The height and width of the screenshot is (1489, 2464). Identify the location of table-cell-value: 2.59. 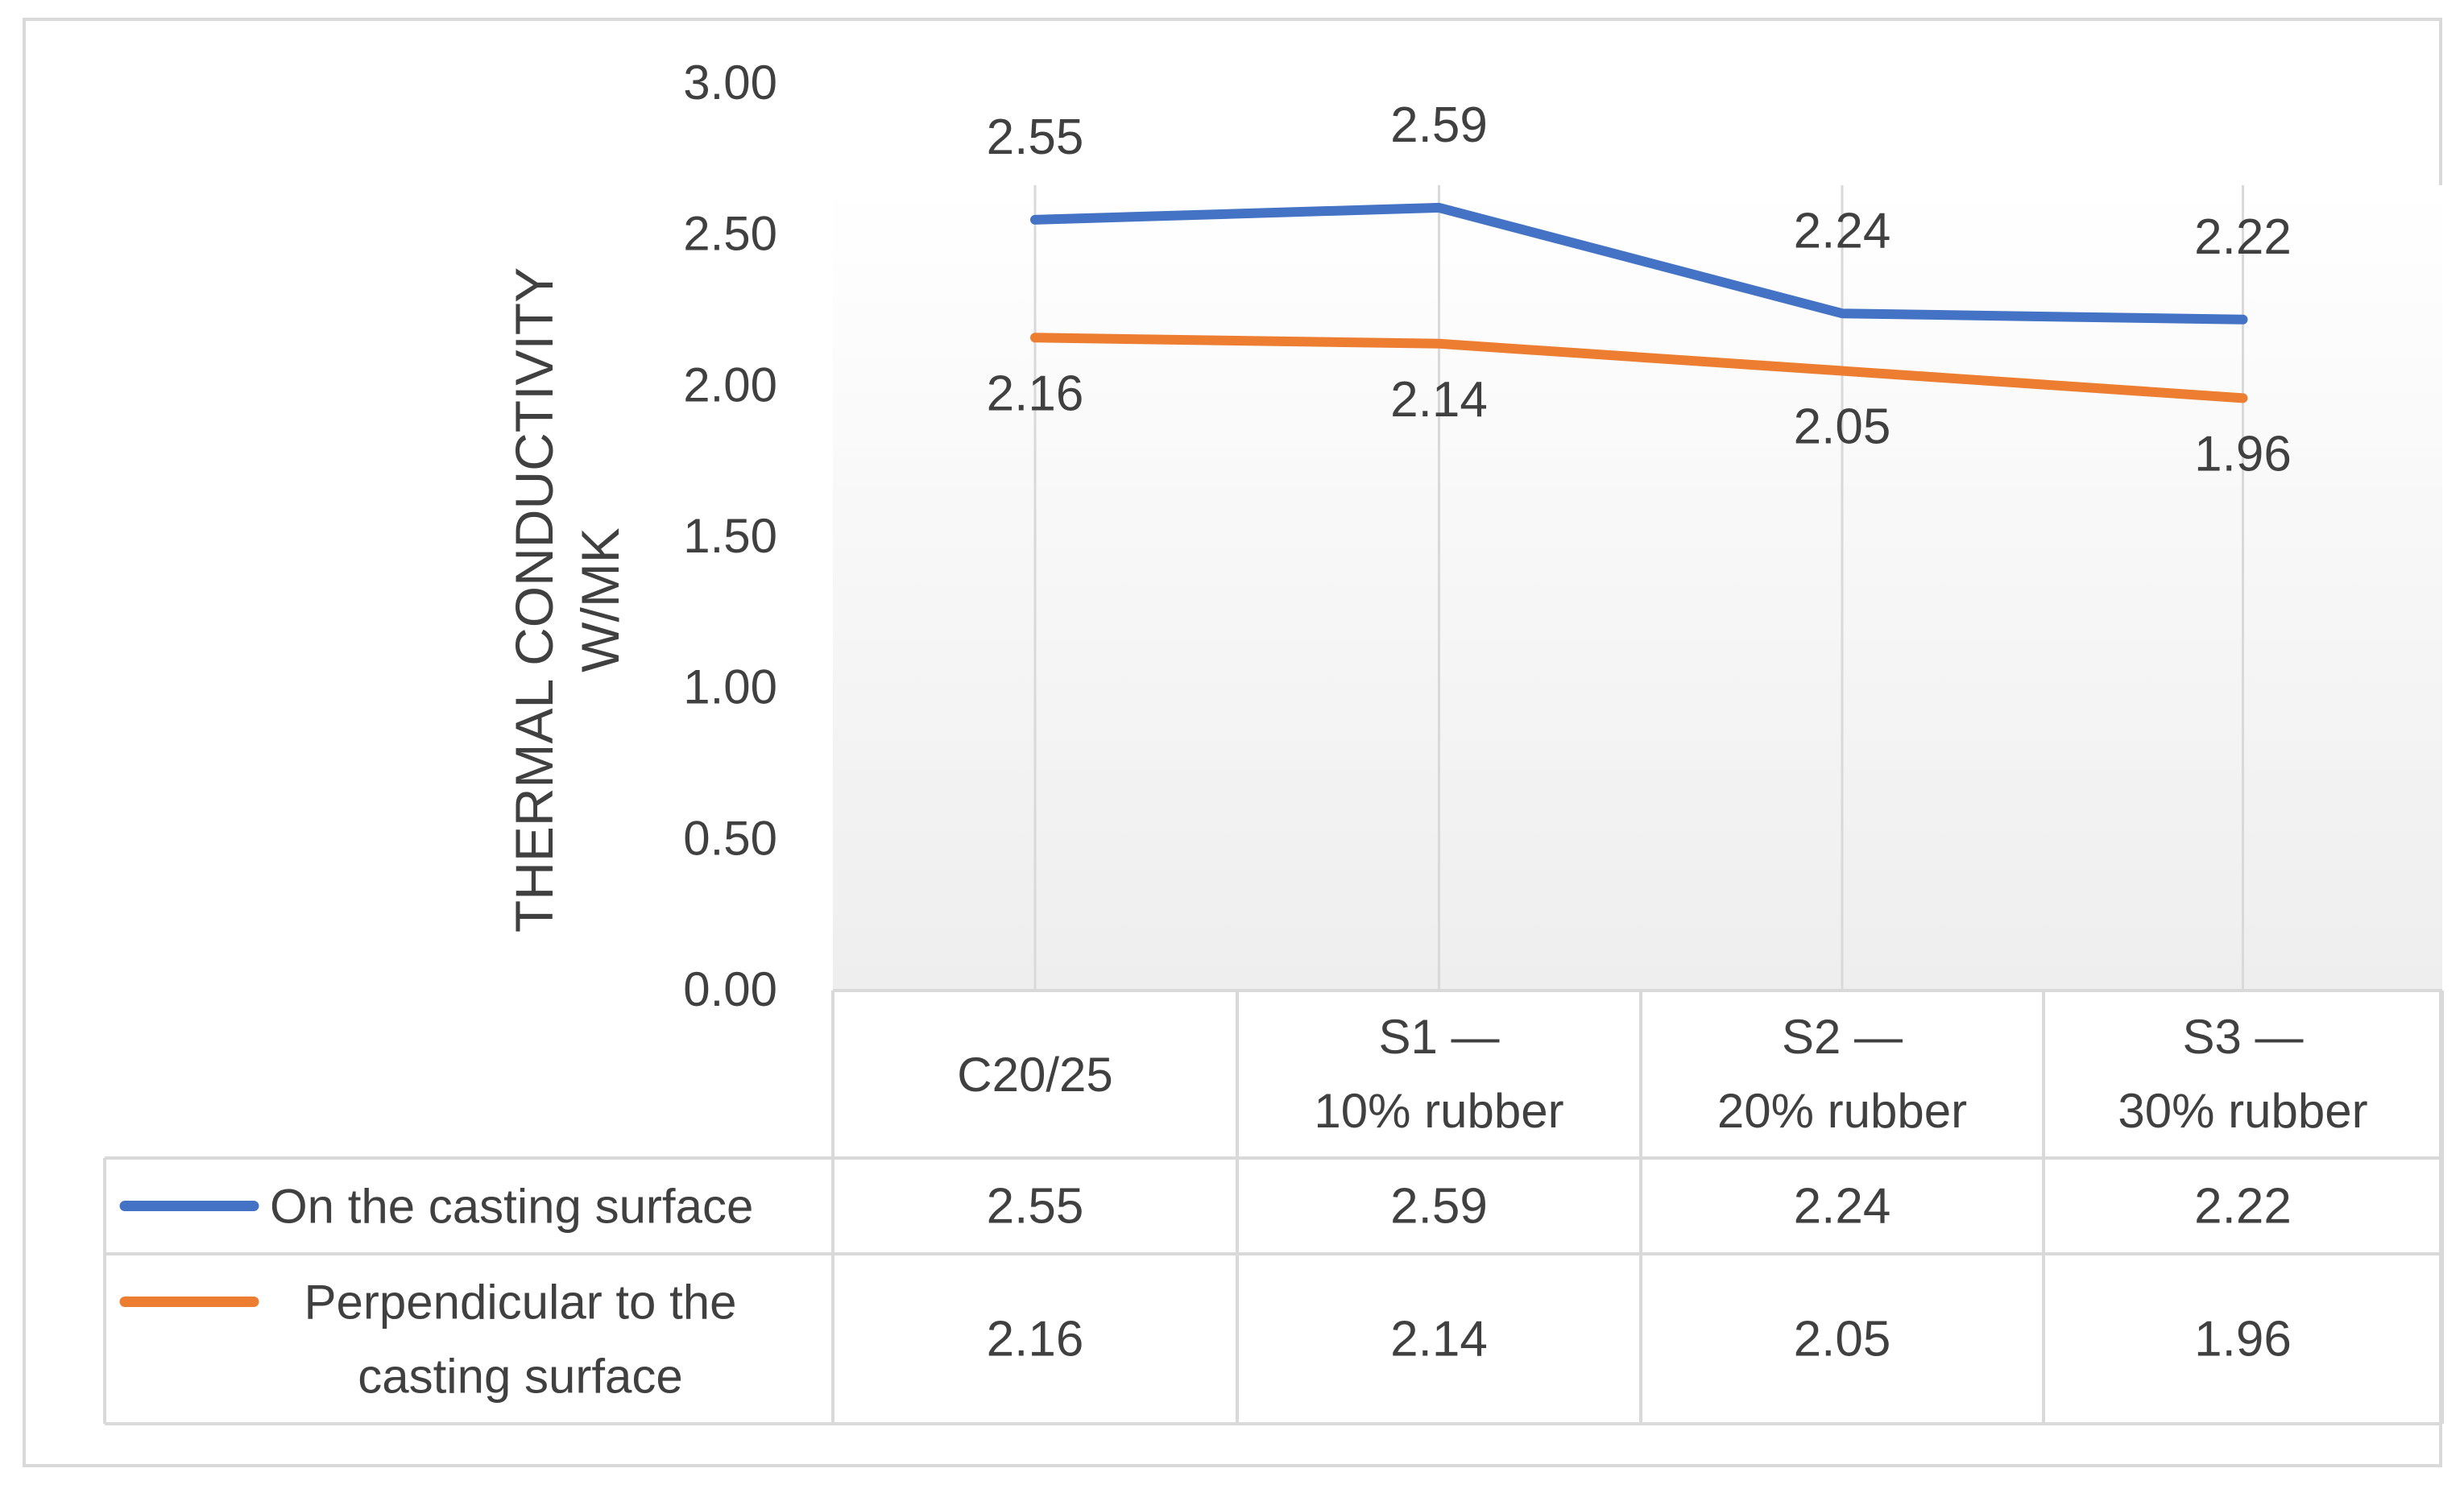
(1439, 1207).